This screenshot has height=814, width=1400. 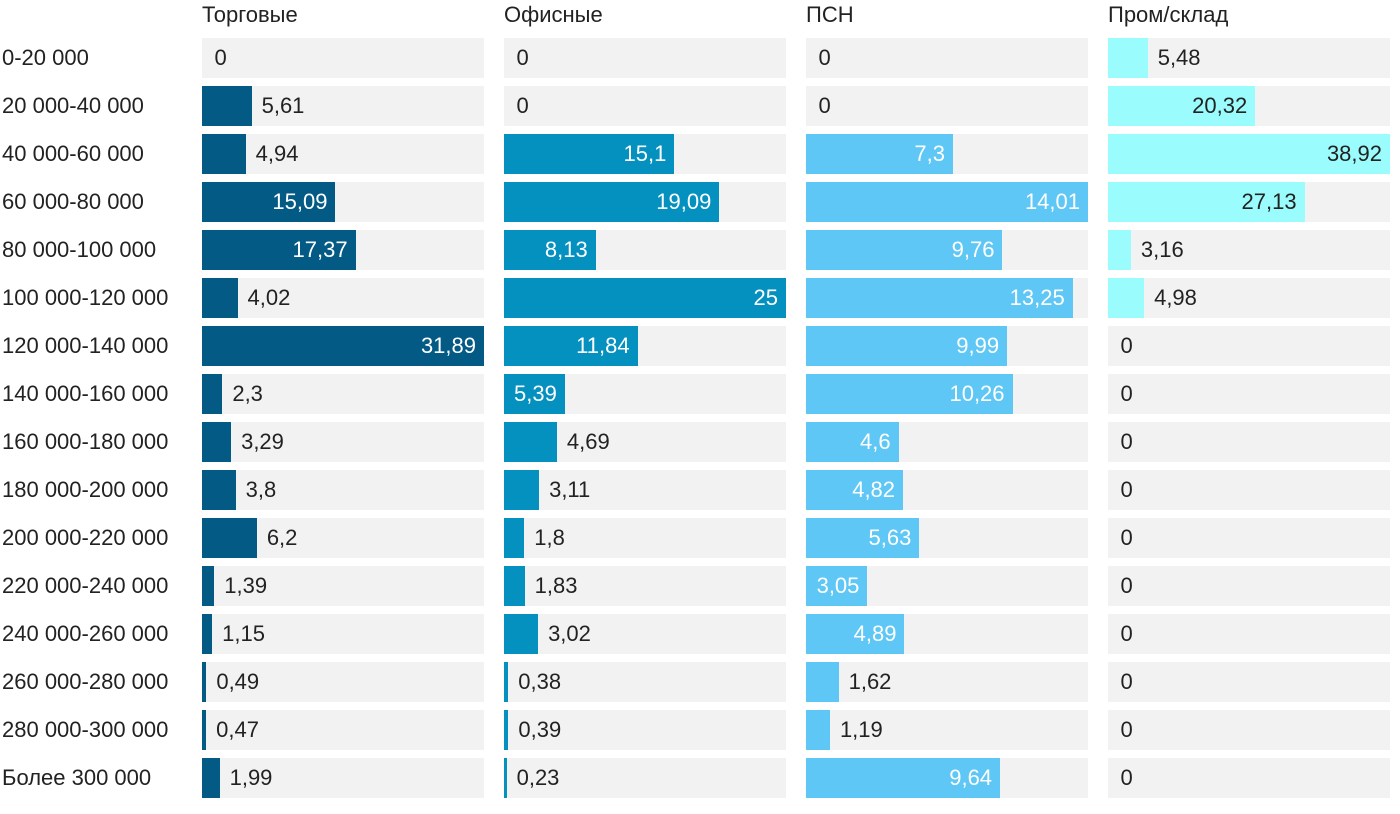 What do you see at coordinates (343, 634) in the screenshot?
I see `bar-track: 1,15` at bounding box center [343, 634].